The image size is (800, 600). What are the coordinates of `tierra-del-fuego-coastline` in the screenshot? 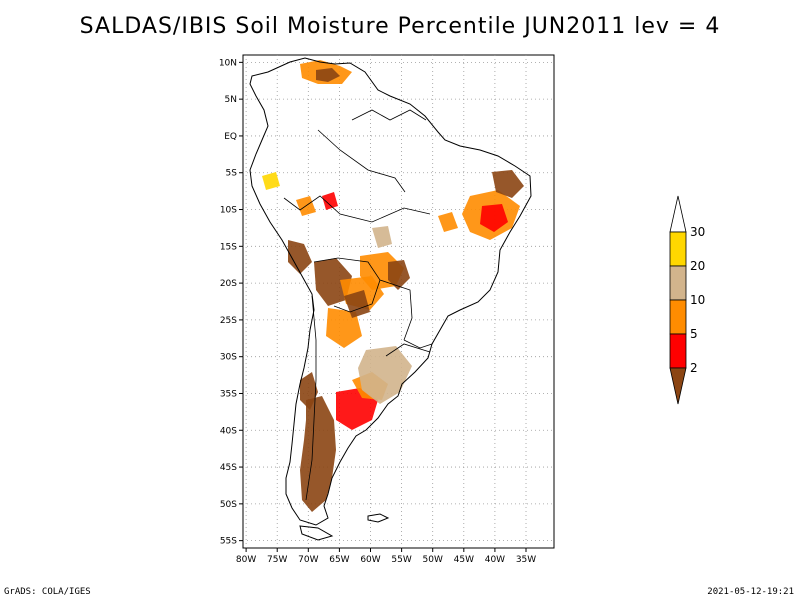 It's located at (316, 533).